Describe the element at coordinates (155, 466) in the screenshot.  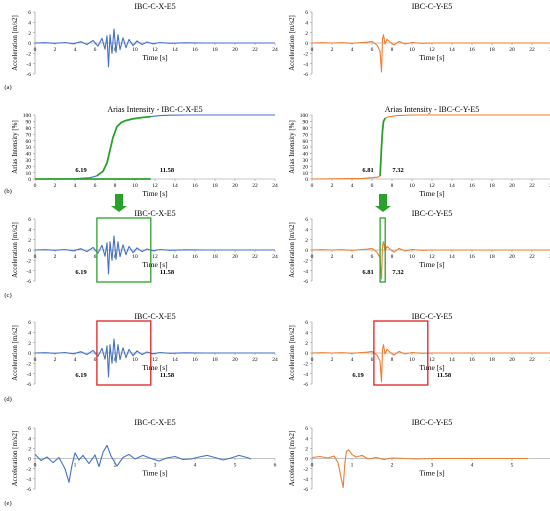
I see `x-tick-label: 3` at that location.